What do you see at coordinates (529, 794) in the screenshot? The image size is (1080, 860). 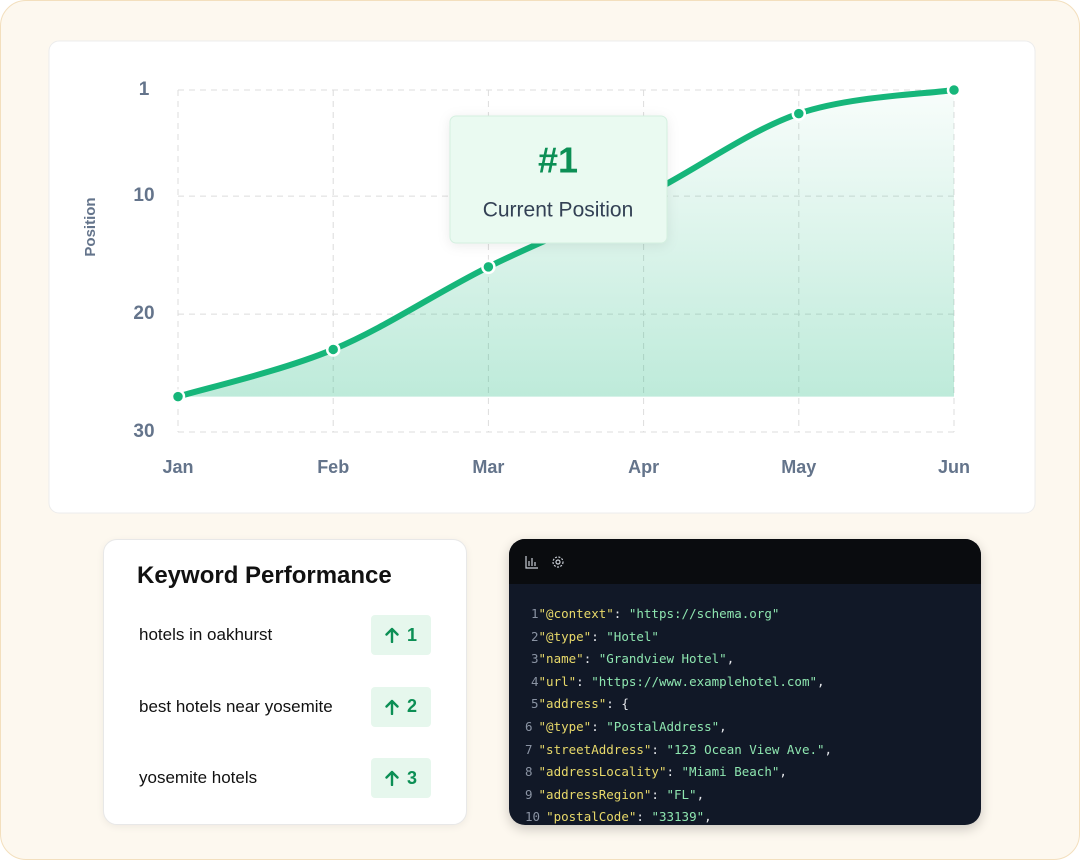 I see `line-number: 9` at bounding box center [529, 794].